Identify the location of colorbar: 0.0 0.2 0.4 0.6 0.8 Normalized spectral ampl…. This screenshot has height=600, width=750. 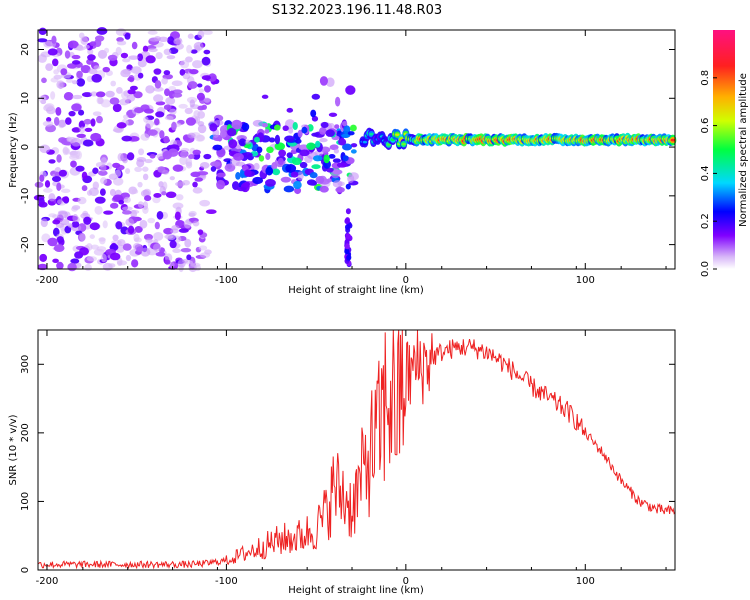
(724, 153).